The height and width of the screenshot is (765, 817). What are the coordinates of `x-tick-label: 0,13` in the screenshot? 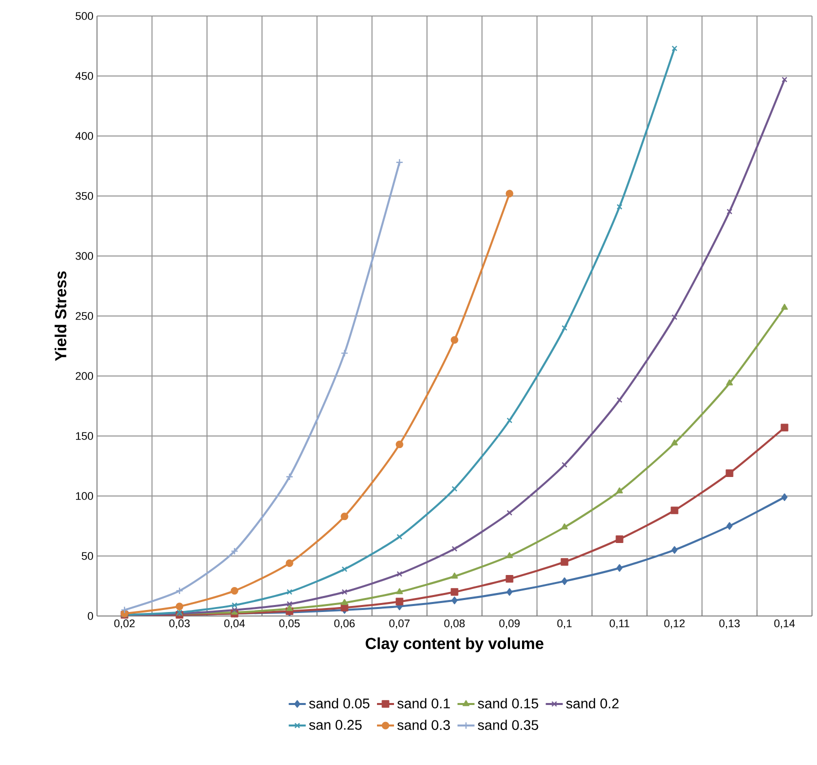 It's located at (729, 624).